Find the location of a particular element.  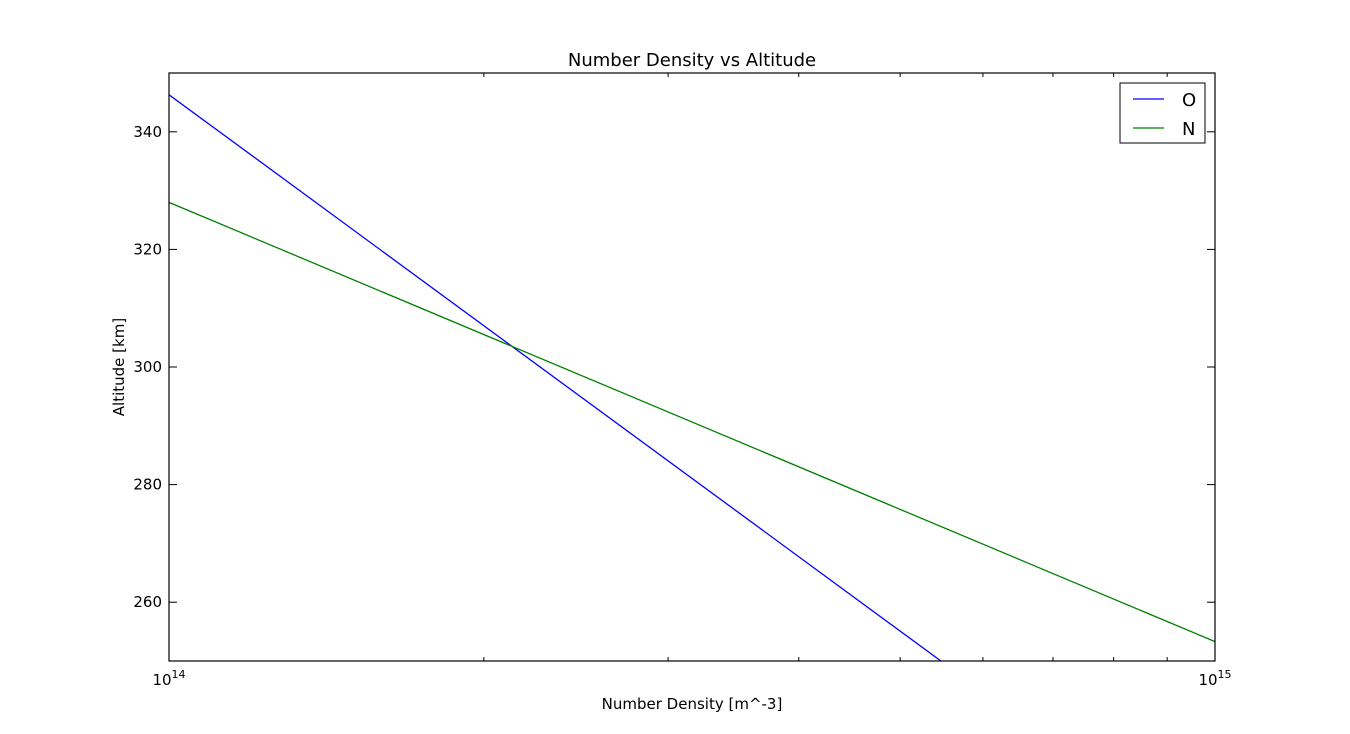

y-tick-label: 280 is located at coordinates (147, 485).